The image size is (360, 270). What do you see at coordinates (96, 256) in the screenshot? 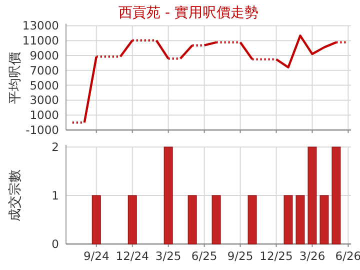
I see `x-tick-label: 9/24` at bounding box center [96, 256].